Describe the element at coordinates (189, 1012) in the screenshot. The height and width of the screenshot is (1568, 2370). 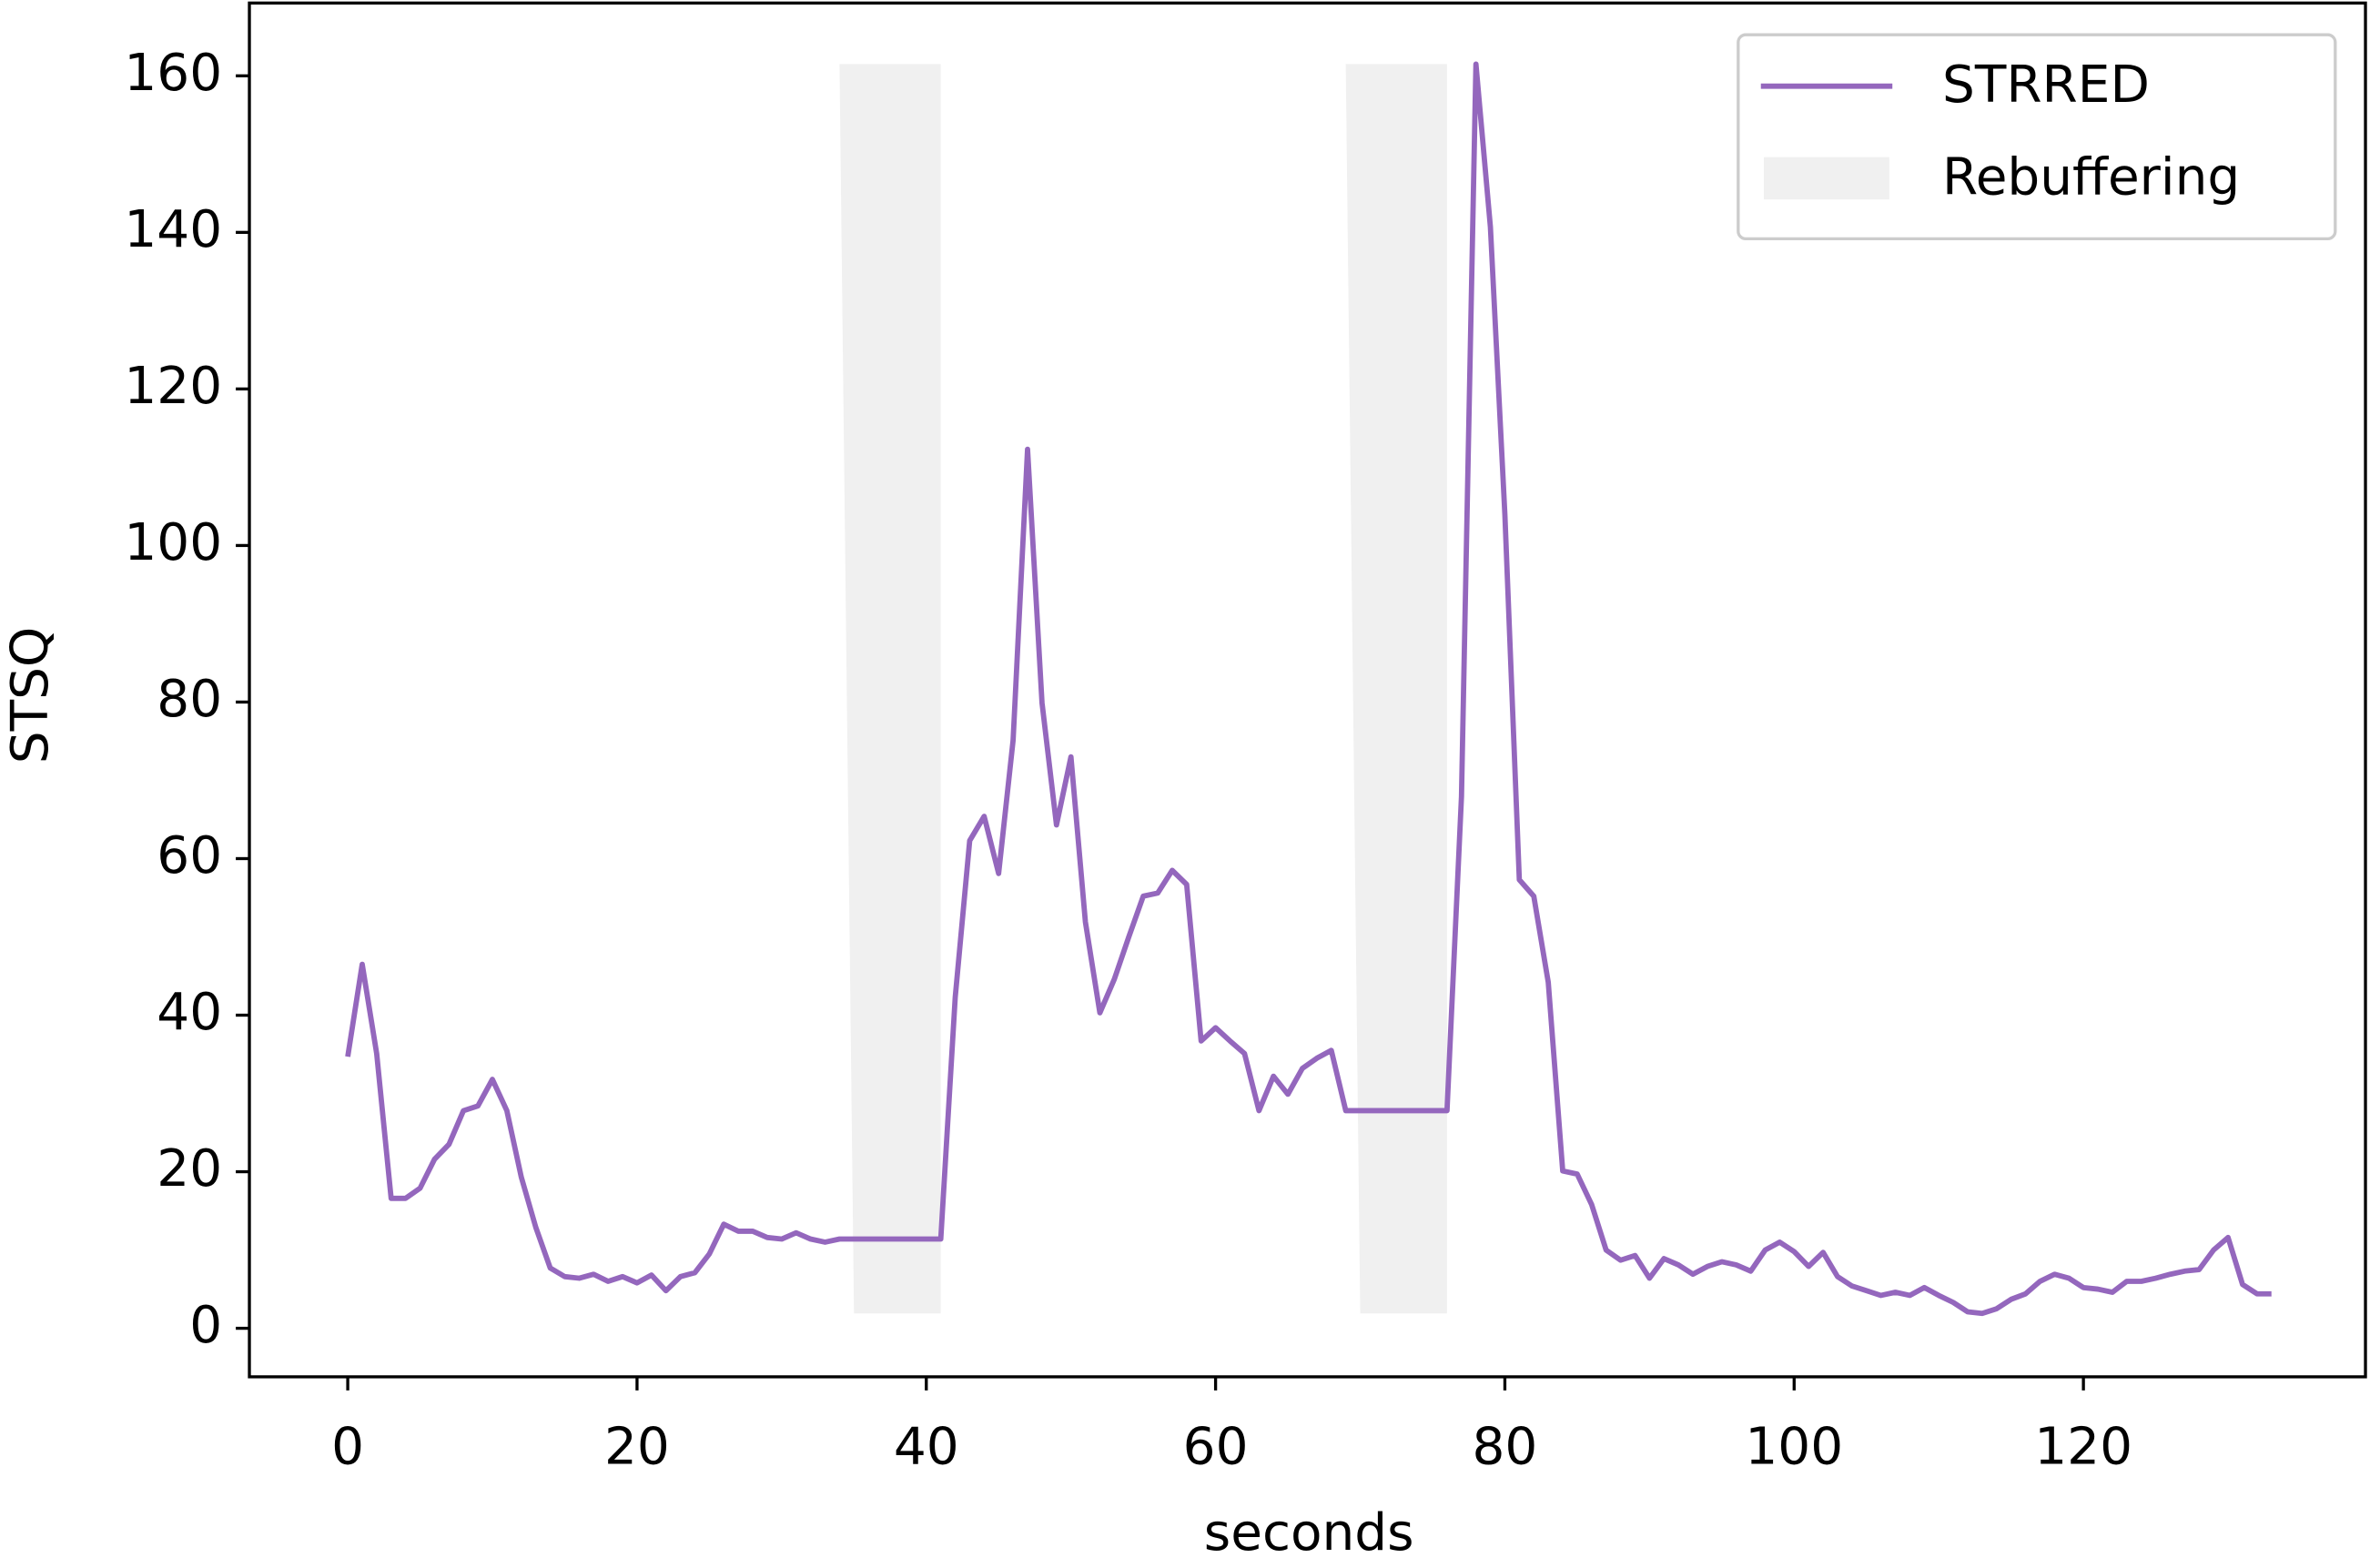
I see `y-tick-label: 40` at that location.